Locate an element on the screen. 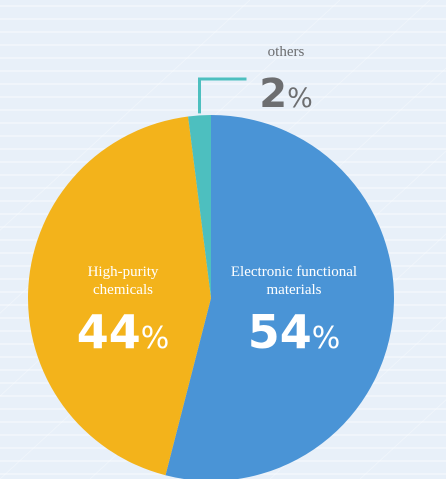 Image resolution: width=446 pixels, height=479 pixels. electronic-materials-percent: 54% is located at coordinates (294, 332).